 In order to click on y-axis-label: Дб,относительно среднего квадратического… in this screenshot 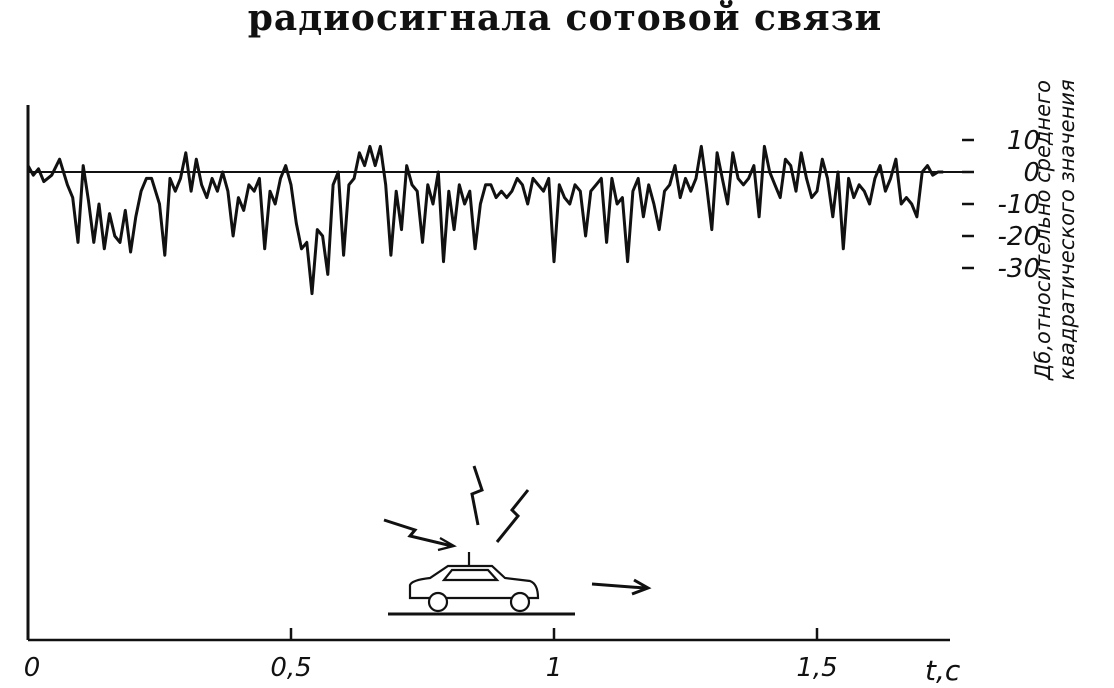, I will do `click(1055, 230)`.